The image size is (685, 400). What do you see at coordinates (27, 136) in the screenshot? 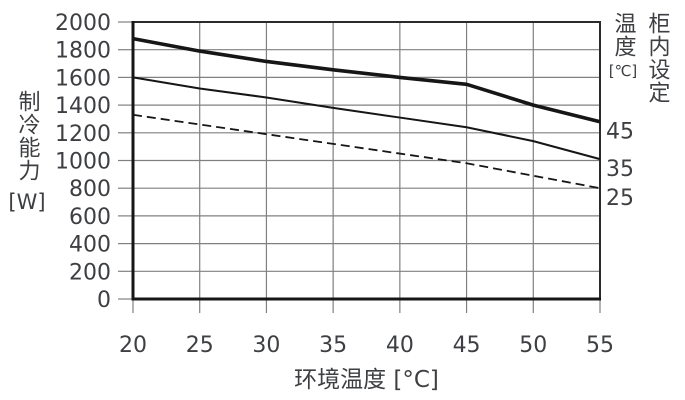
I see `y-axis-title-text: 制冷能力` at bounding box center [27, 136].